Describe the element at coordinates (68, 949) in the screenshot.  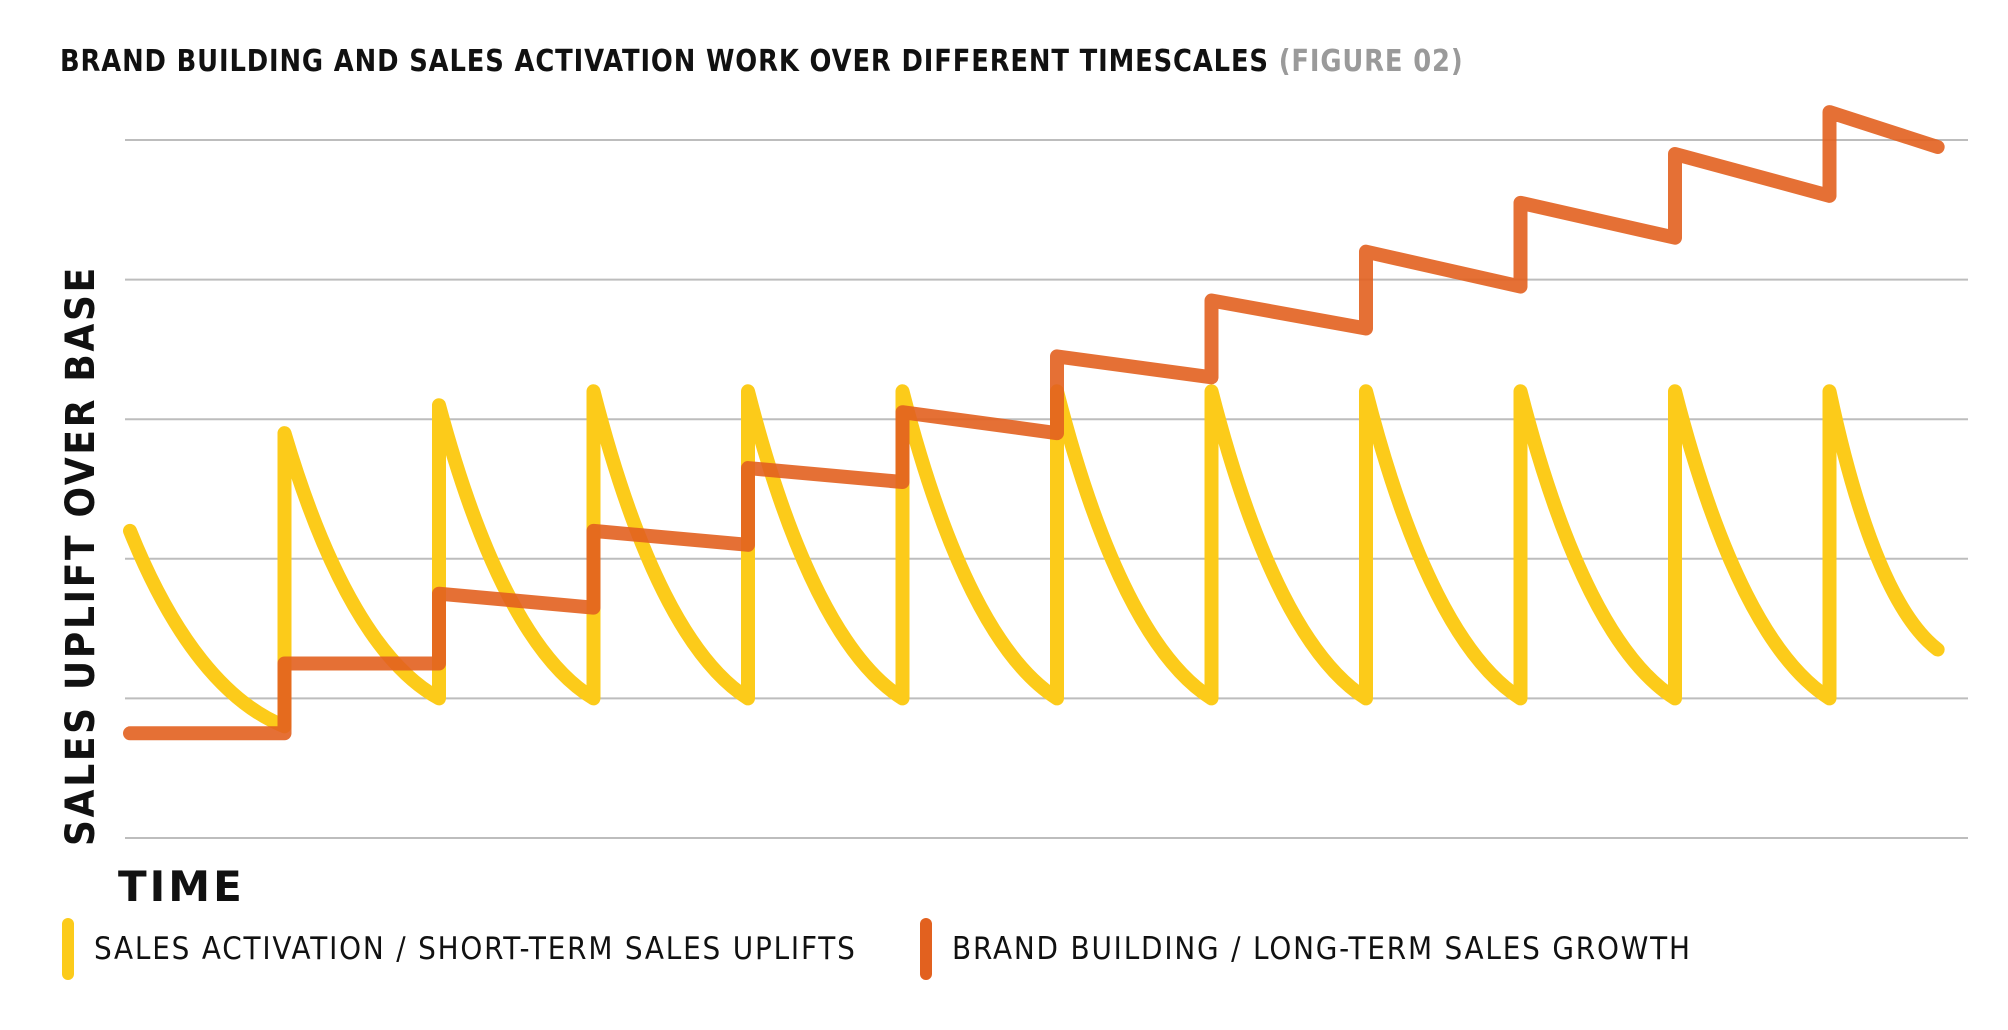
I see `legend-swatch-sales-activation` at that location.